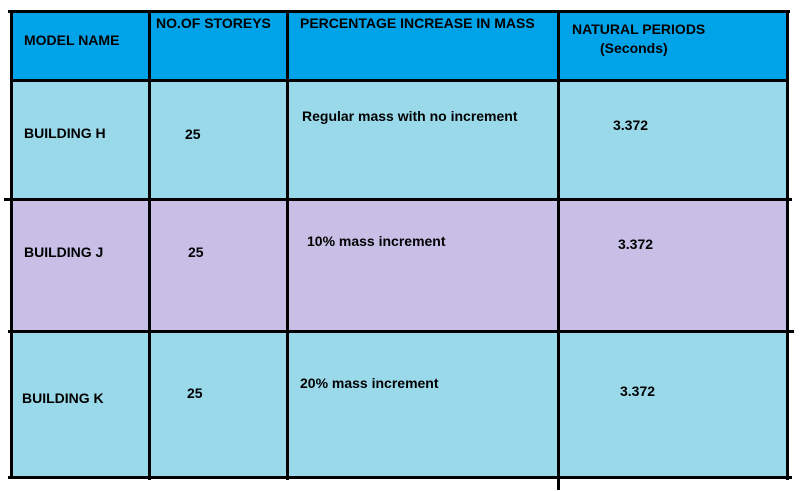 This screenshot has height=491, width=800. I want to click on row-model-name: BUILDING K, so click(63, 398).